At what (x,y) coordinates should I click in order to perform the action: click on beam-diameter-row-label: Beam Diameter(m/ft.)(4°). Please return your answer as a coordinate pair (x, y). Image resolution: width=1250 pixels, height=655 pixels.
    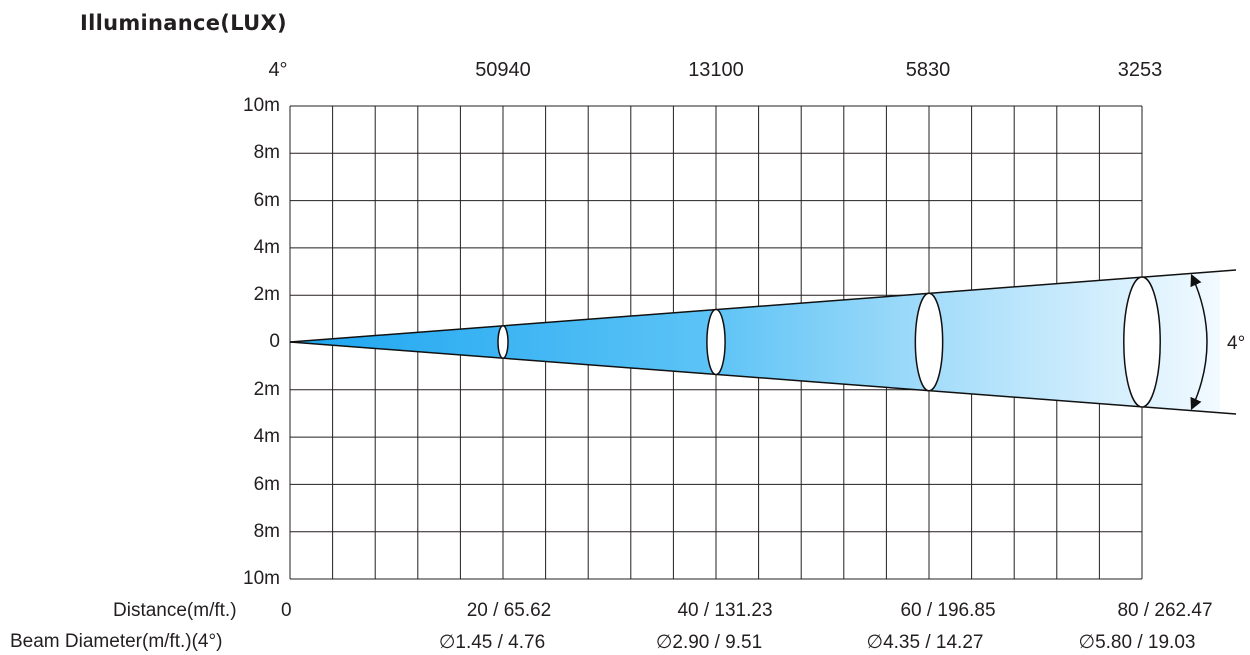
    Looking at the image, I should click on (116, 641).